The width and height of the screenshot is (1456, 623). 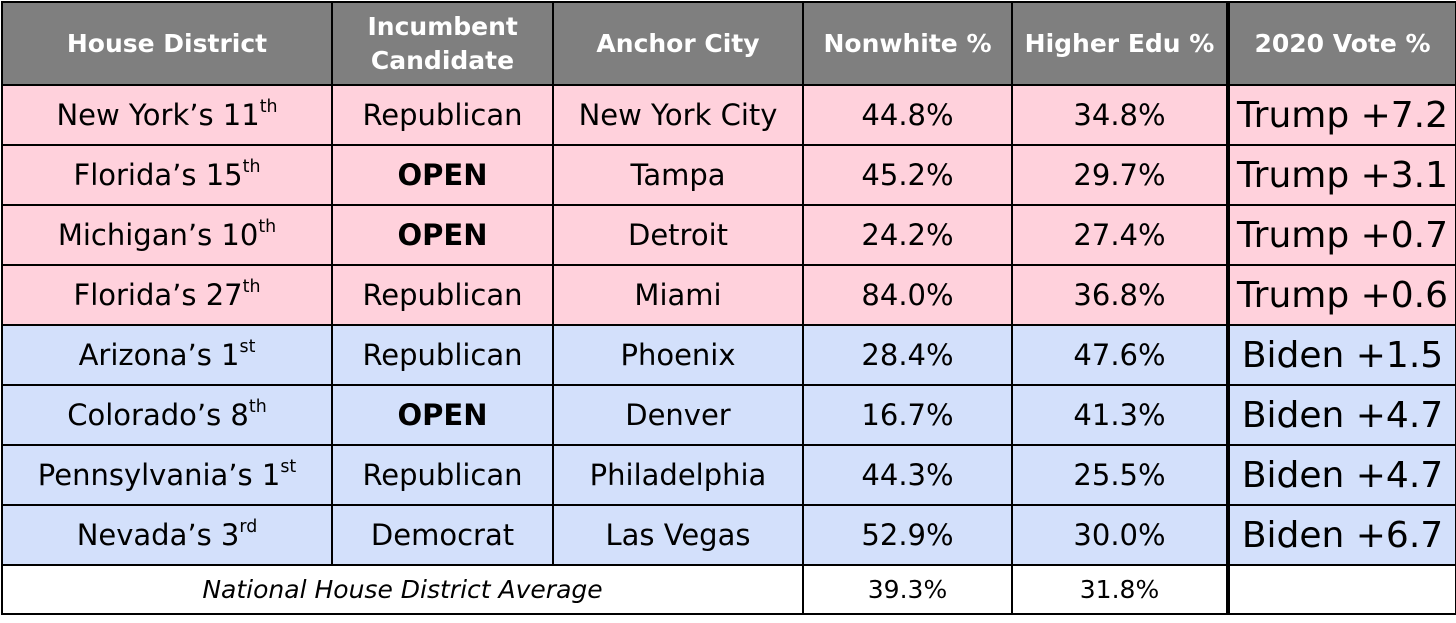 I want to click on vote-cell: Trump +7.2, so click(x=1341, y=115).